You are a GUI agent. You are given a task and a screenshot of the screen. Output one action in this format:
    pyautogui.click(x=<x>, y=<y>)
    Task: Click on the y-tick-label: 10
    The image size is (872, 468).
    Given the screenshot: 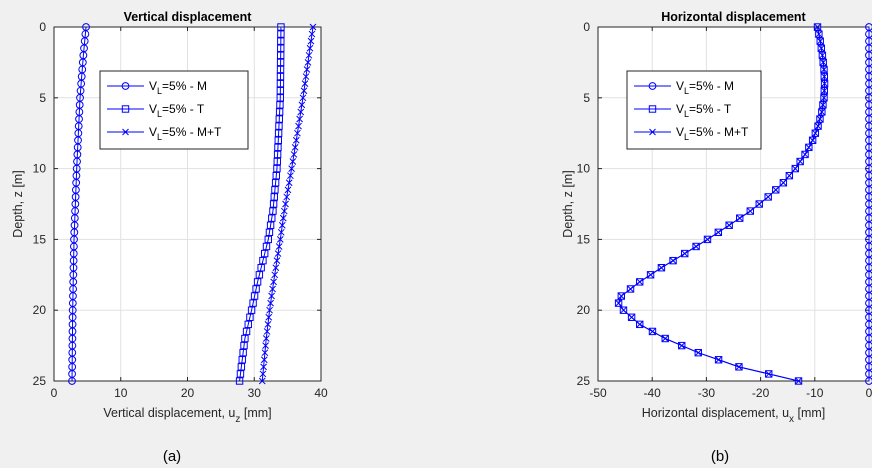 What is the action you would take?
    pyautogui.click(x=584, y=169)
    